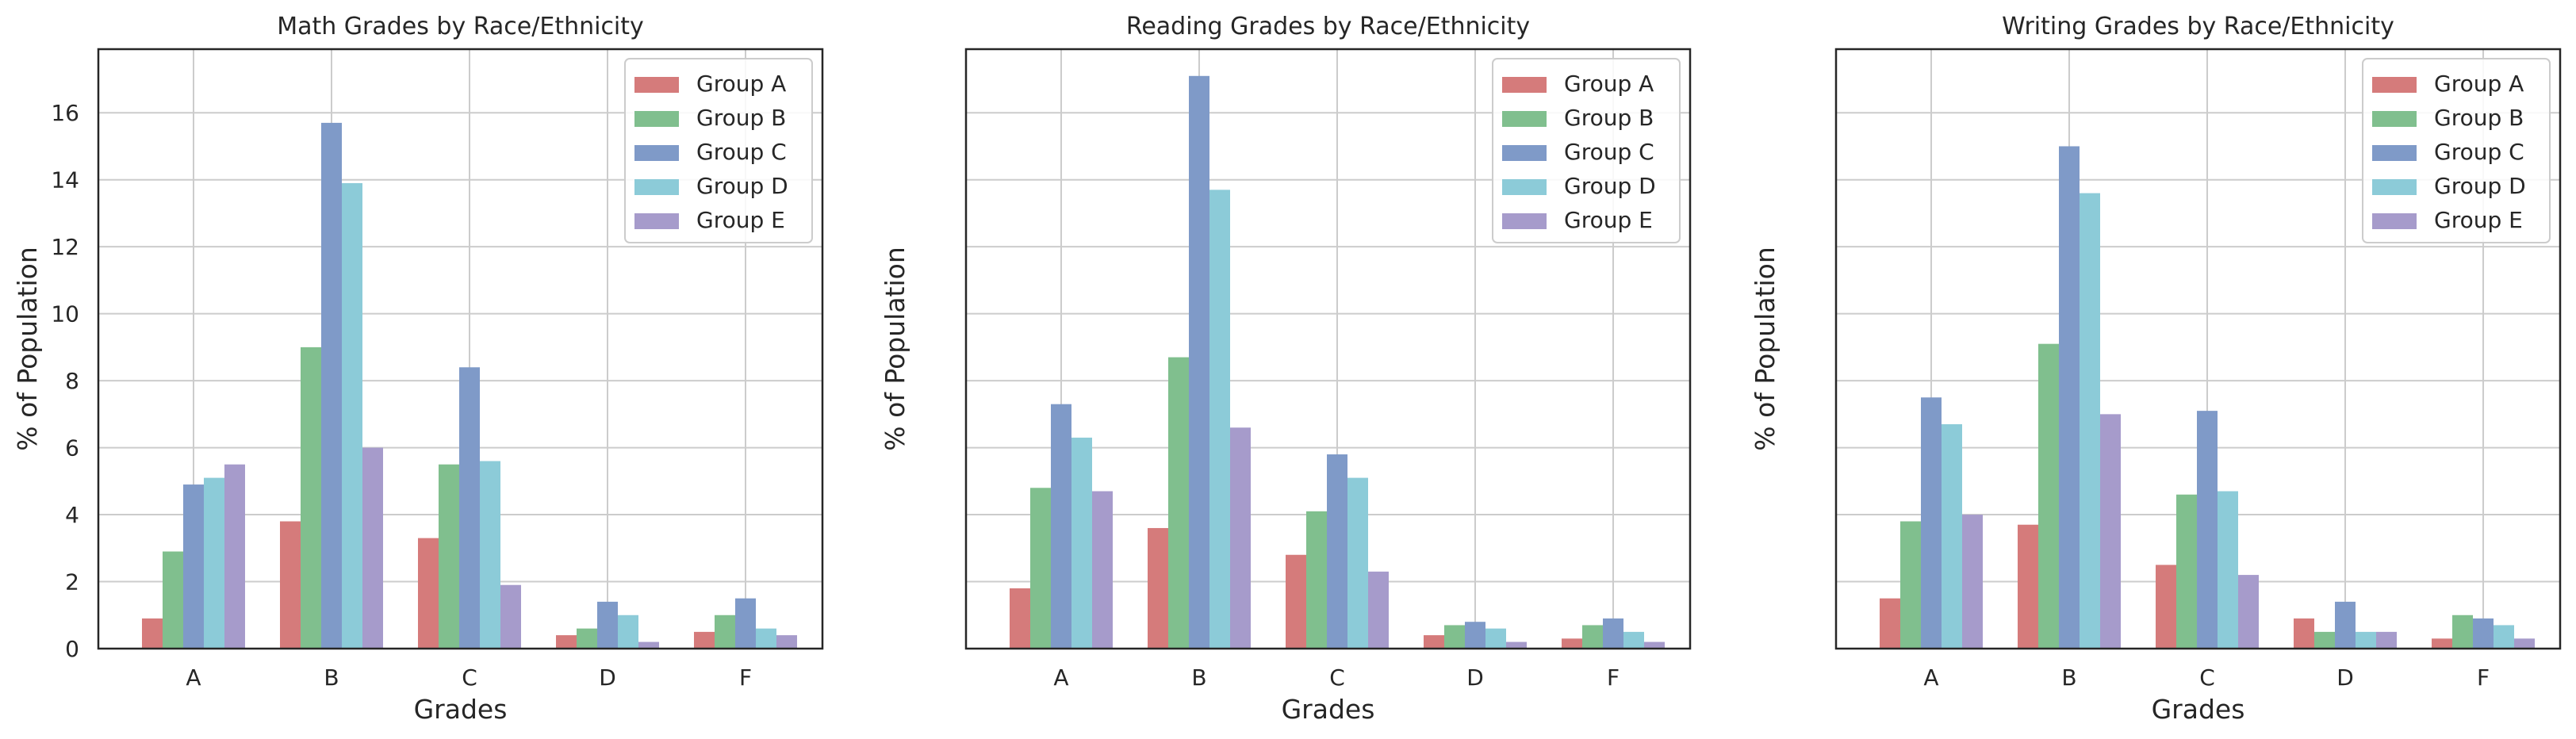 The height and width of the screenshot is (739, 2576). What do you see at coordinates (193, 677) in the screenshot?
I see `x-tick-label: A` at bounding box center [193, 677].